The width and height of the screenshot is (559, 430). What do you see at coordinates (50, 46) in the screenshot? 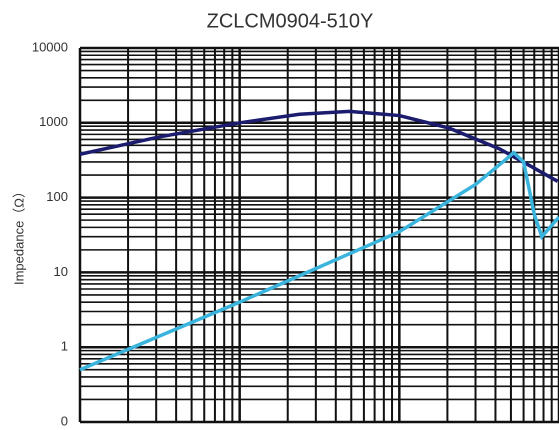
I see `y-tick-label: 10000` at bounding box center [50, 46].